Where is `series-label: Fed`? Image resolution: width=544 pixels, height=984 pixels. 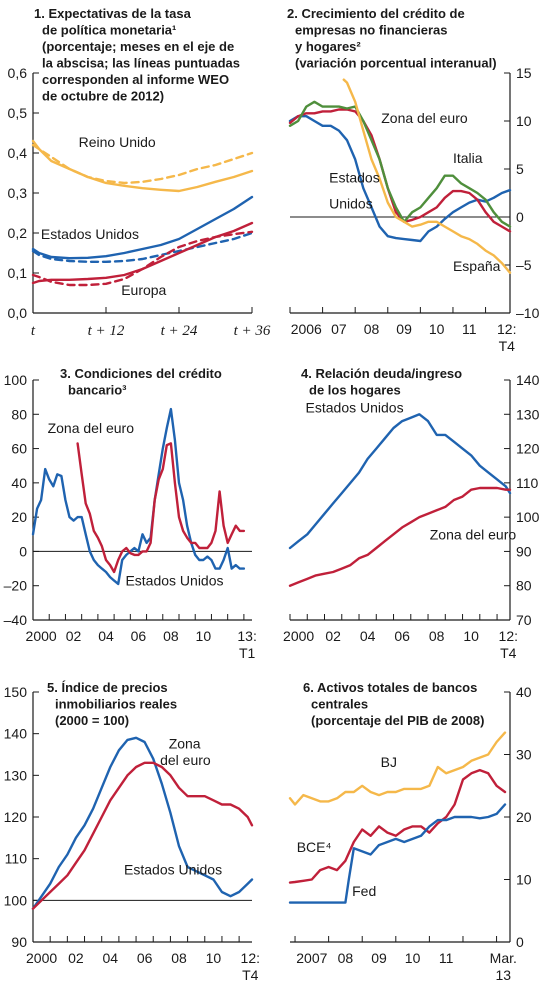
series-label: Fed is located at coordinates (364, 891).